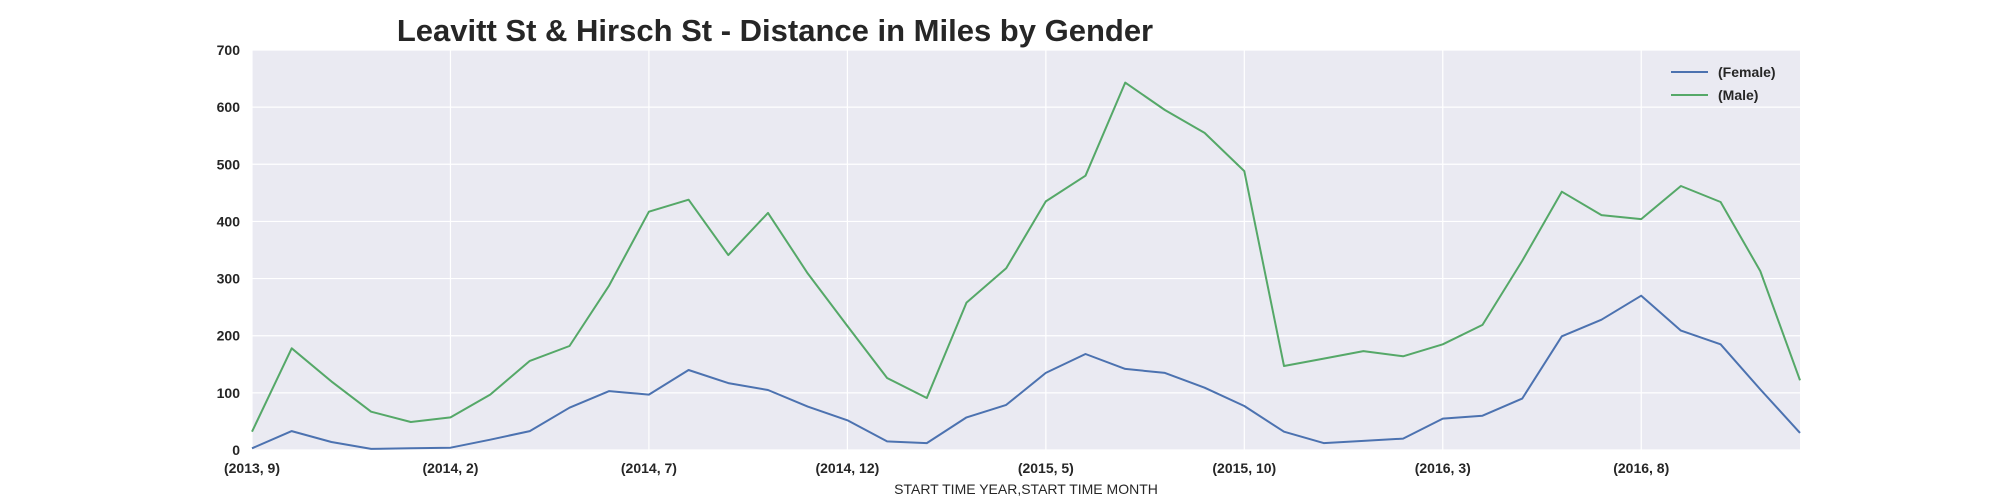 The image size is (2000, 500). I want to click on legend-label: (Male), so click(1738, 95).